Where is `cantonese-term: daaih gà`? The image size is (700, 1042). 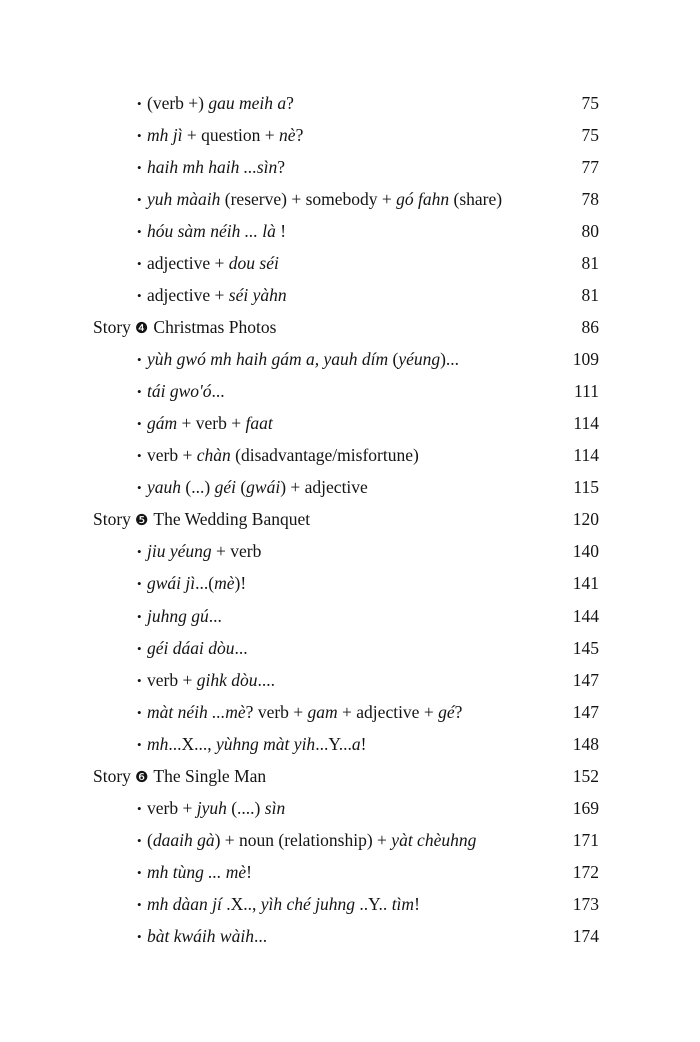 cantonese-term: daaih gà is located at coordinates (183, 839).